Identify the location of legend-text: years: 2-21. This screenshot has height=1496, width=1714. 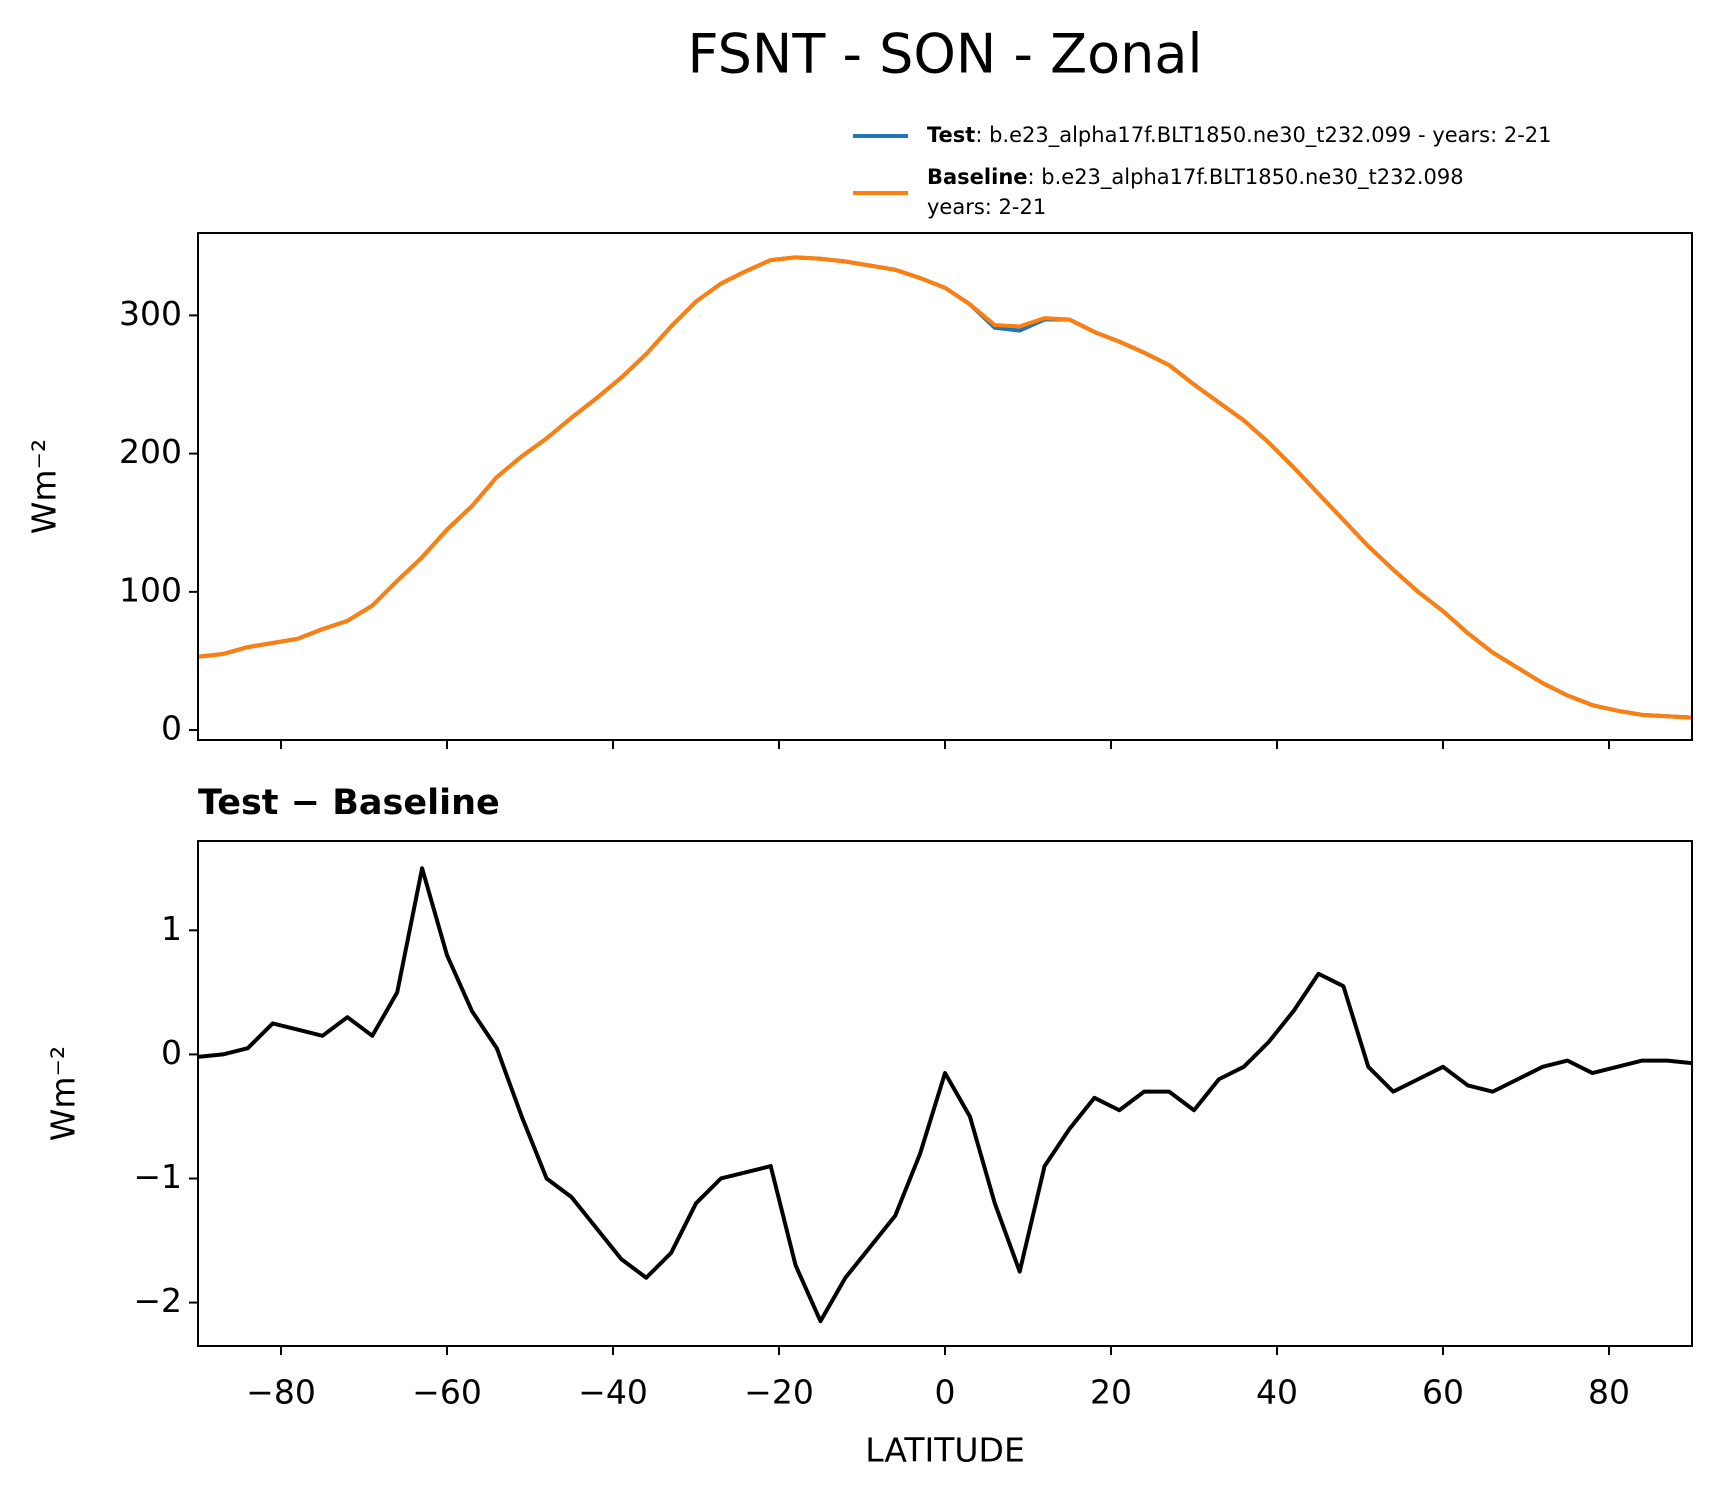
(986, 207).